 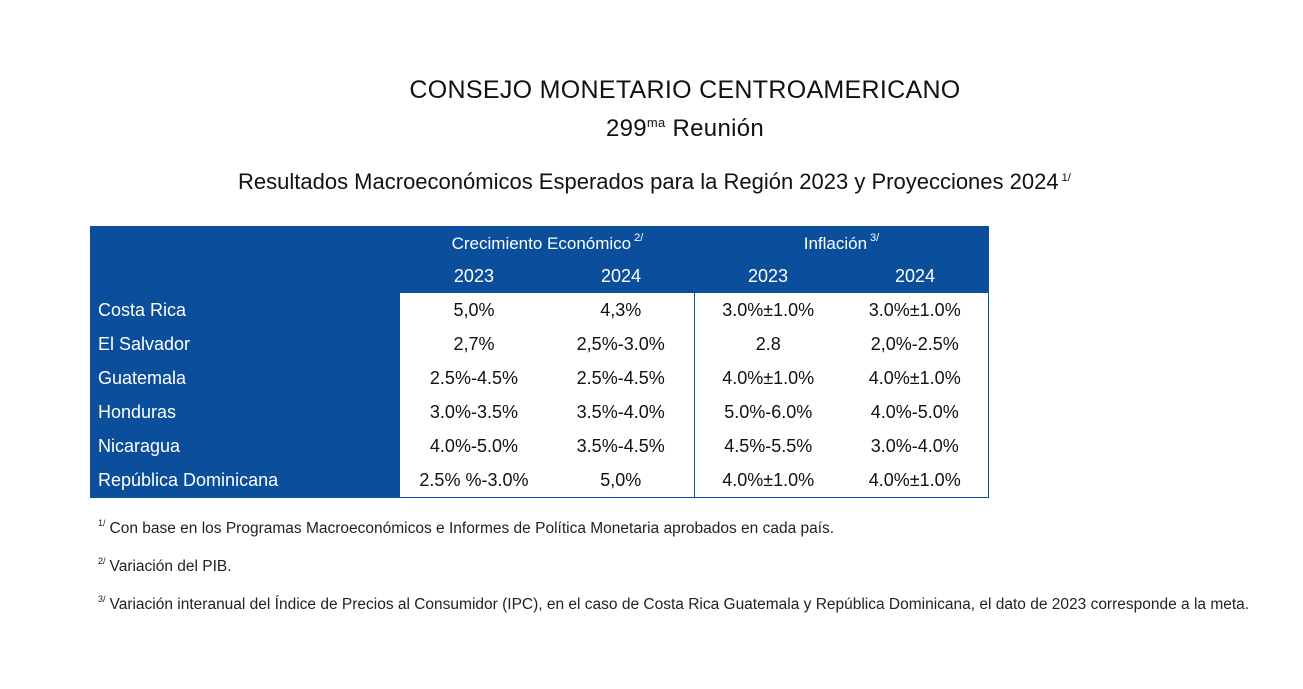 I want to click on value-cell: 2.8, so click(x=767, y=344).